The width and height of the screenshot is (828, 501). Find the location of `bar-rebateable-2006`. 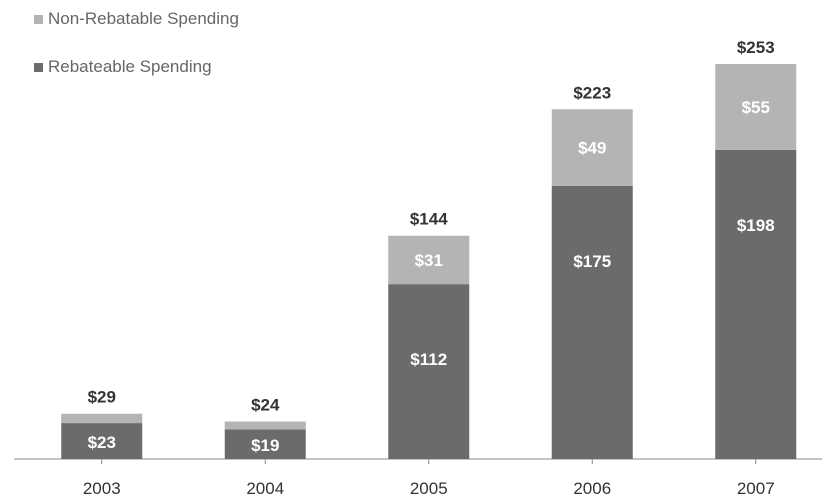

bar-rebateable-2006 is located at coordinates (592, 322).